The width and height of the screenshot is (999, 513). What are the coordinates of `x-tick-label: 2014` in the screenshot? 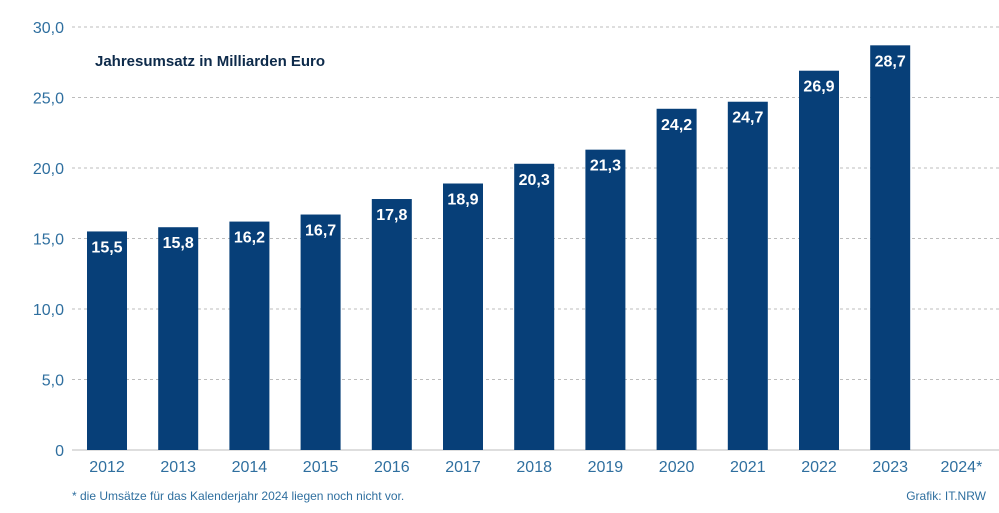 It's located at (250, 467).